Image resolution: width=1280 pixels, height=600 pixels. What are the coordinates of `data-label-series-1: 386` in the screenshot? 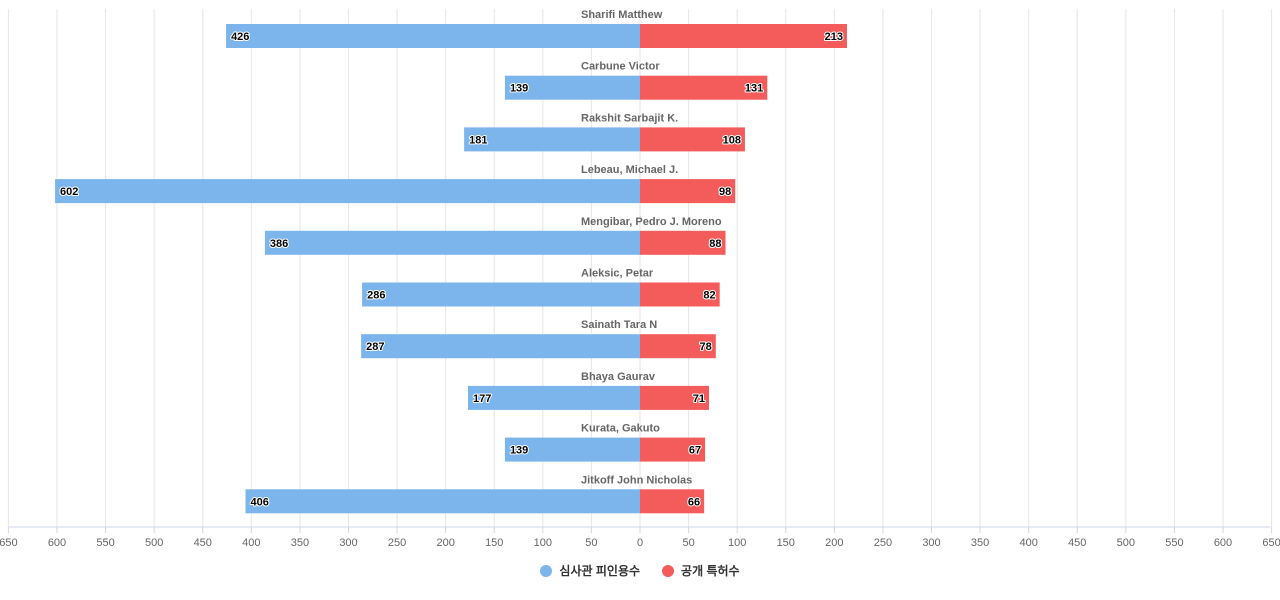 It's located at (279, 244).